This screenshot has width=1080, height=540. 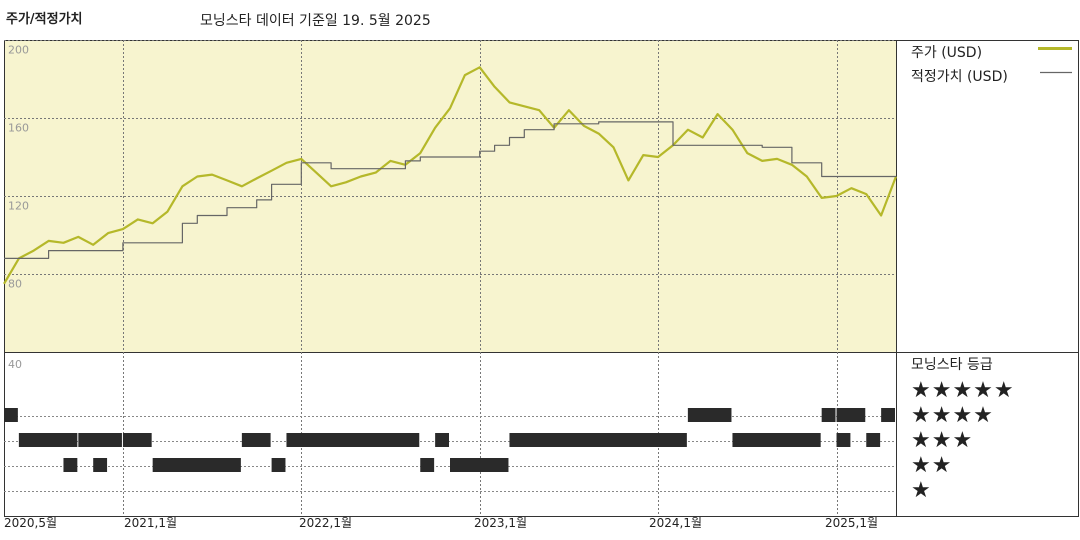 I want to click on rating-row-5: ★★★★★, so click(x=963, y=390).